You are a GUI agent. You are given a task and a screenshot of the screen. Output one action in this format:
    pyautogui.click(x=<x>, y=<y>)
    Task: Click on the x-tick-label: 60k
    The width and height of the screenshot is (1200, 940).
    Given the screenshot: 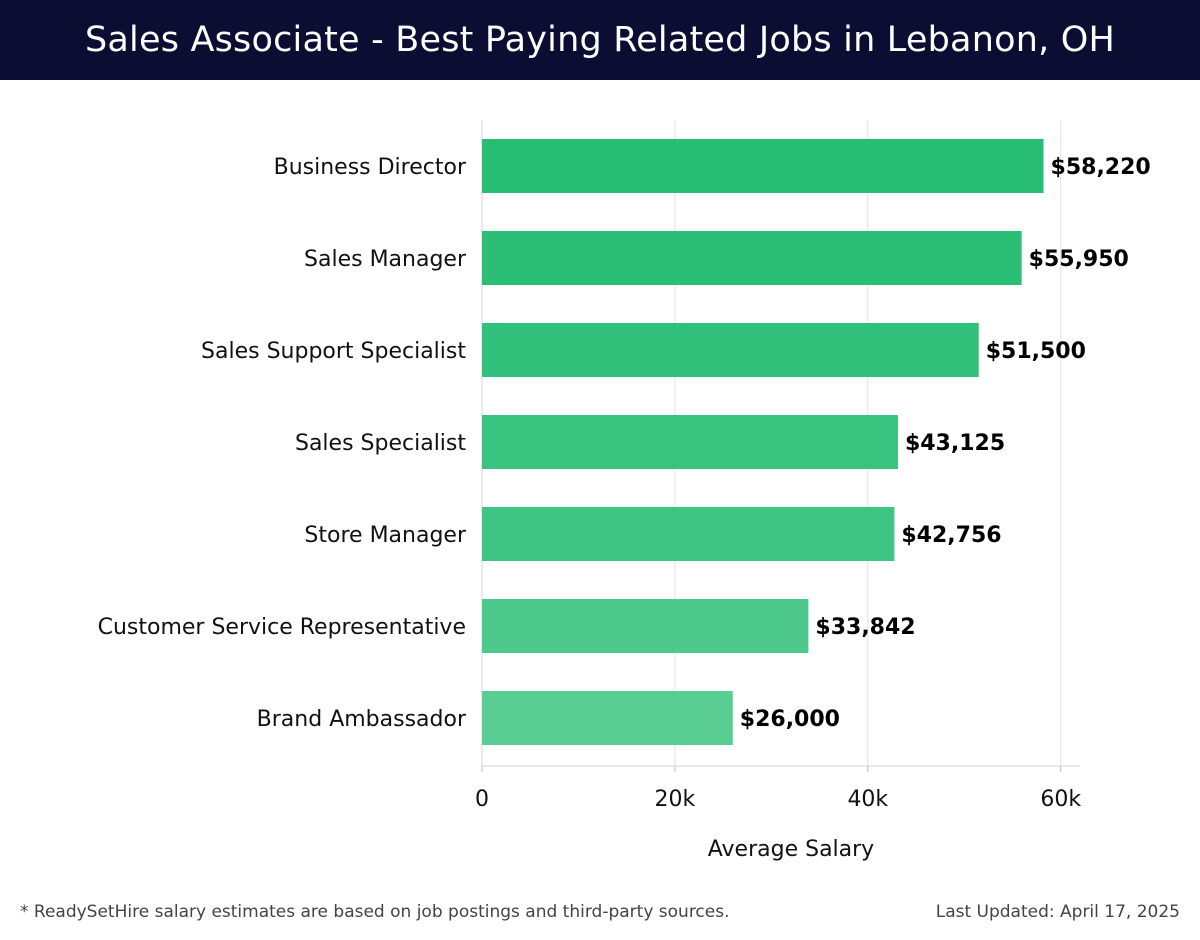 What is the action you would take?
    pyautogui.click(x=1060, y=799)
    